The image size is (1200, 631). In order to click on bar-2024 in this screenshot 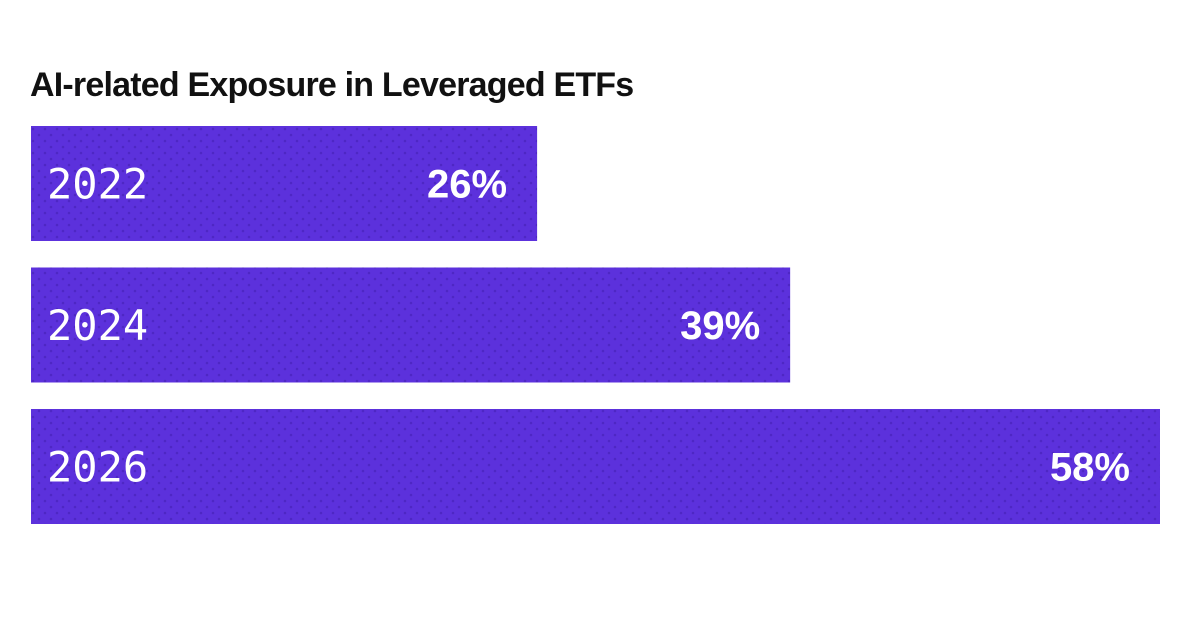, I will do `click(411, 325)`.